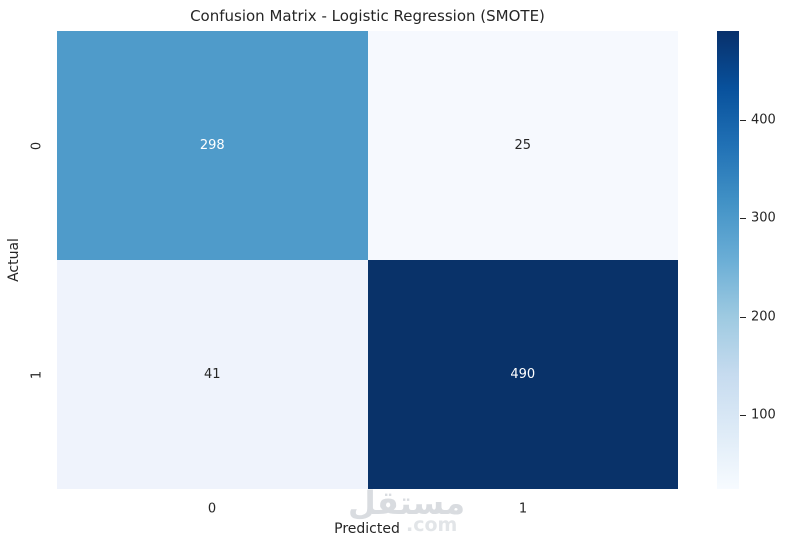  Describe the element at coordinates (763, 218) in the screenshot. I see `colorbar-tick-label-300: 300` at that location.